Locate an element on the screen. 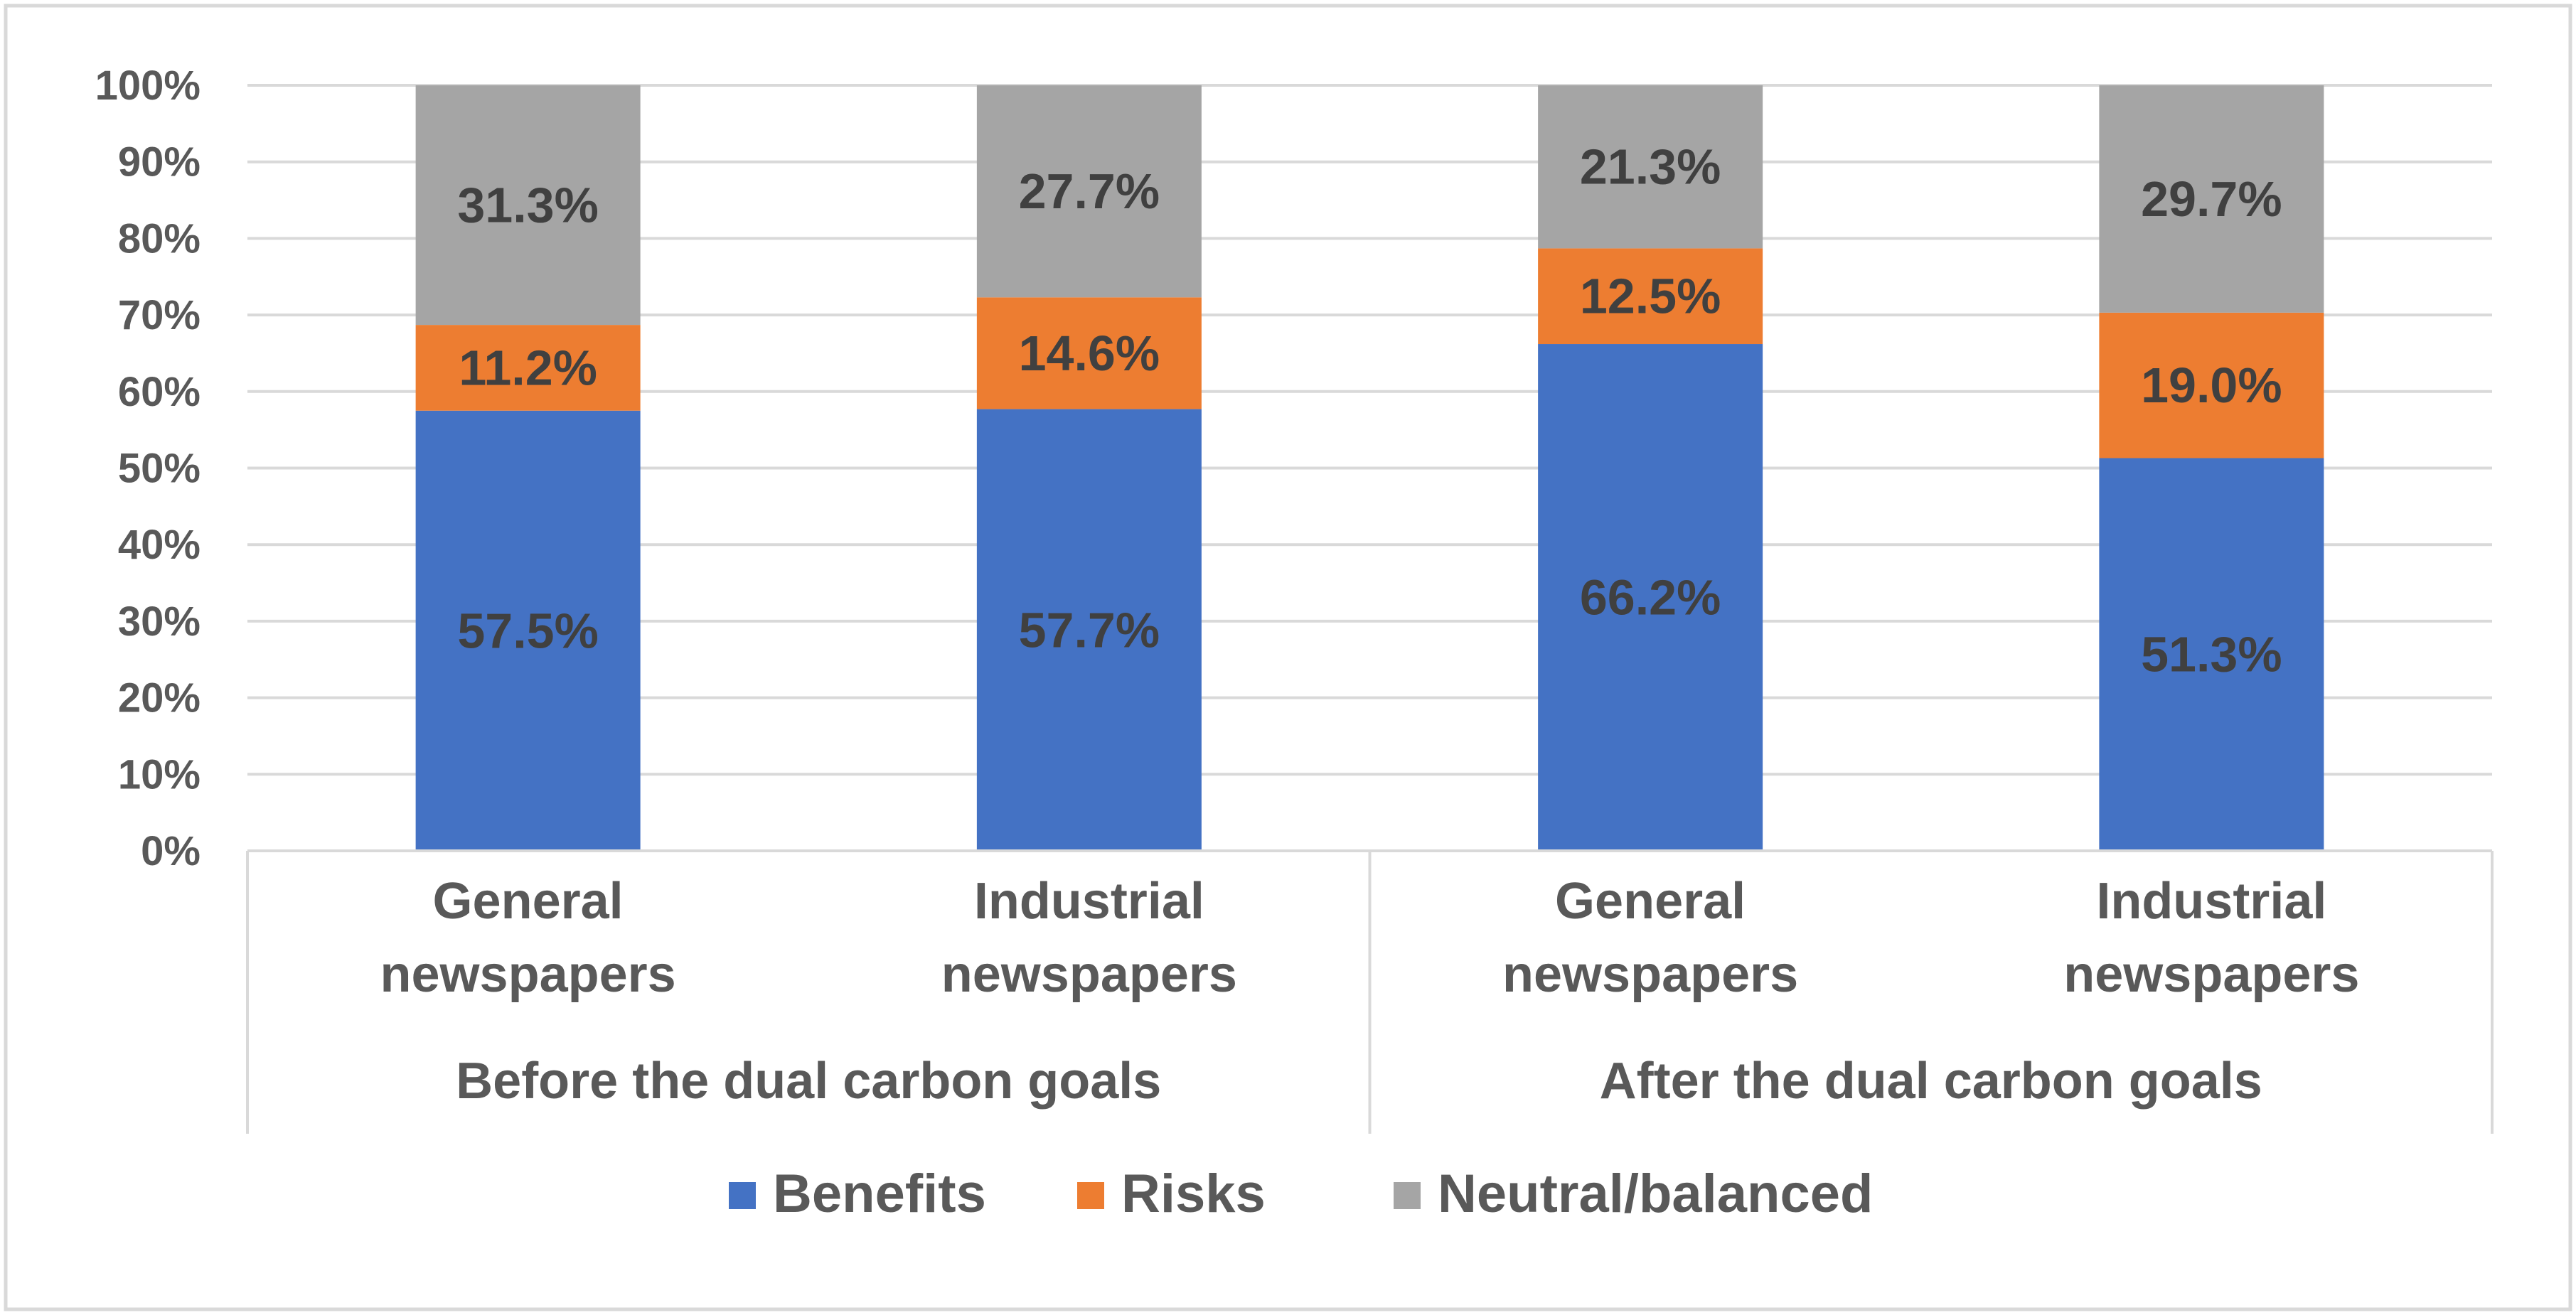  data-label: 57.5% is located at coordinates (527, 630).